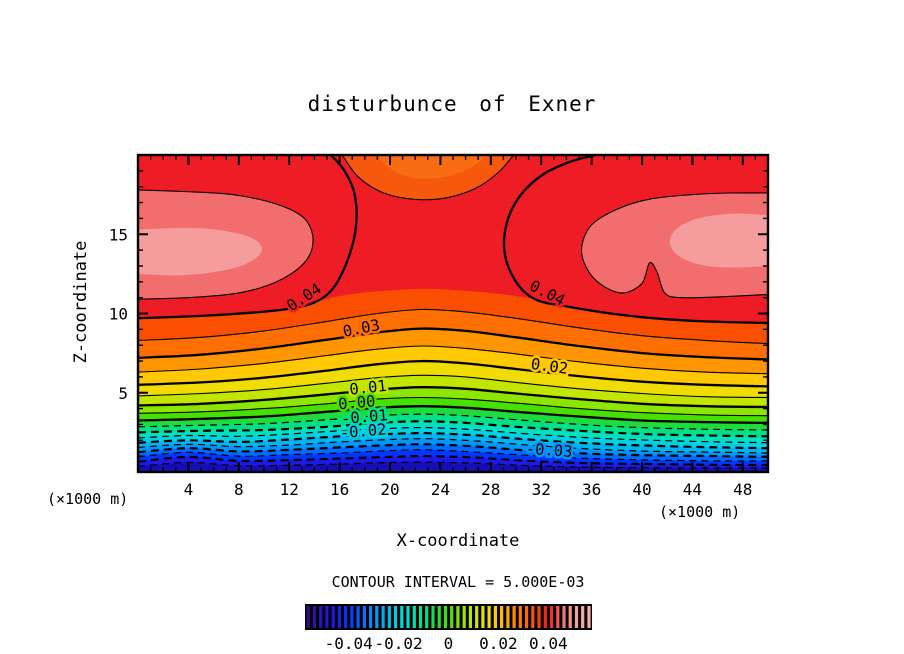 This screenshot has width=904, height=654. I want to click on contour-label-0.01: 0.01, so click(368, 388).